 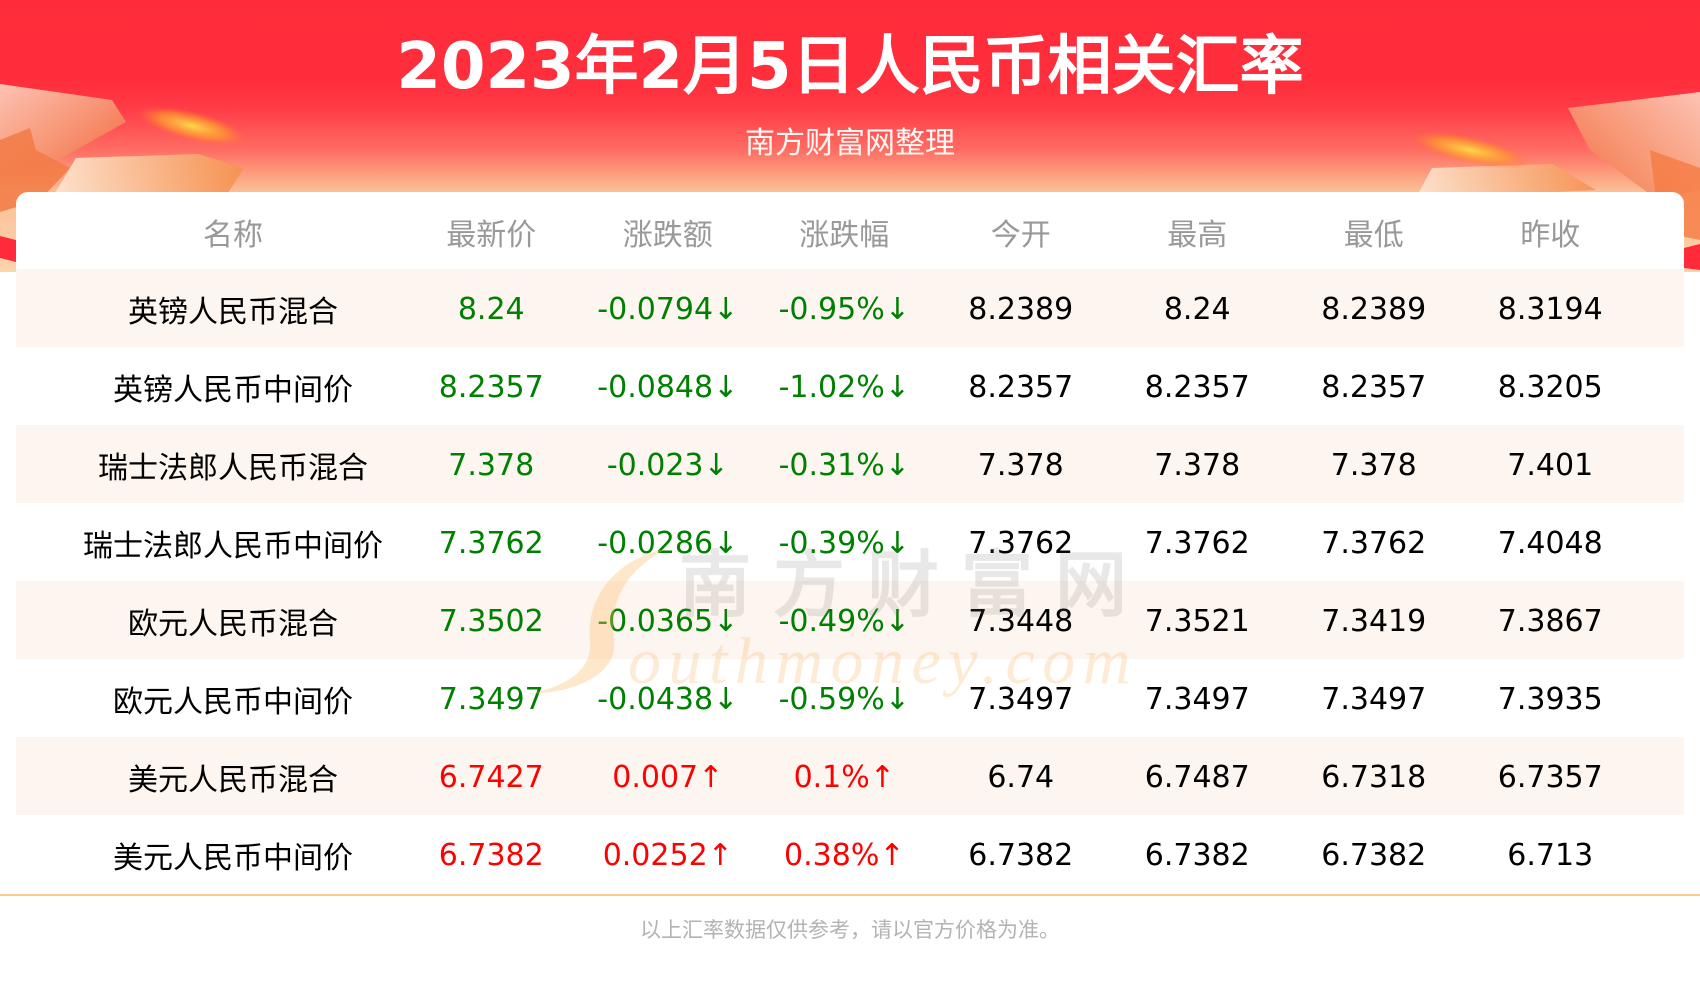 I want to click on column-header-low: 最低, so click(x=1373, y=235).